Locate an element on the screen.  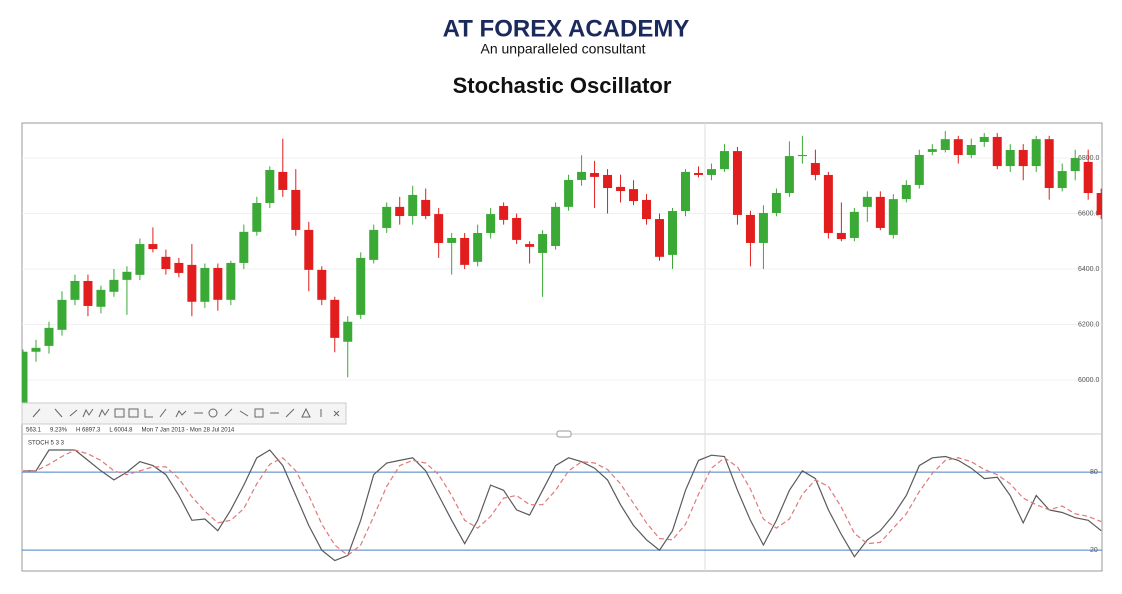
stoch-label: STOCH 5 3 3 is located at coordinates (46, 444).